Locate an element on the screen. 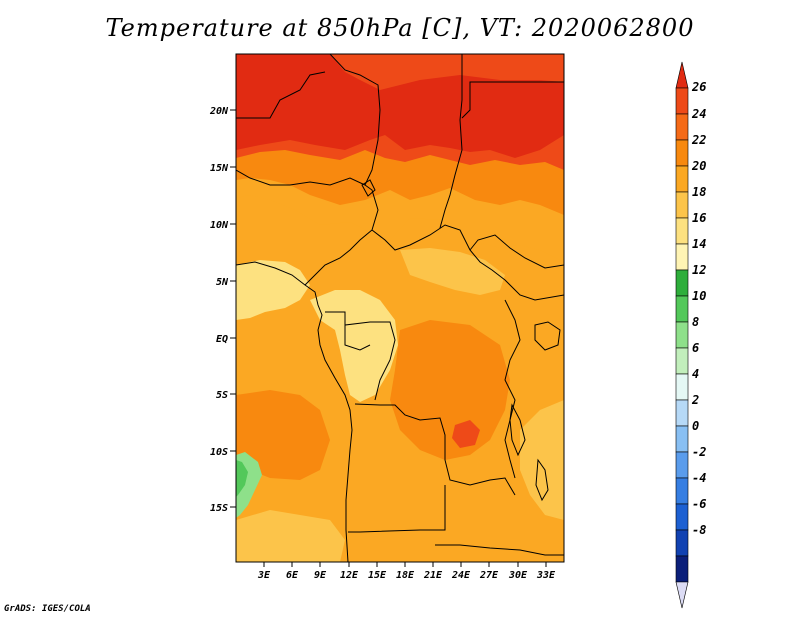 The width and height of the screenshot is (800, 618). lat-tick-label: 10S is located at coordinates (219, 452).